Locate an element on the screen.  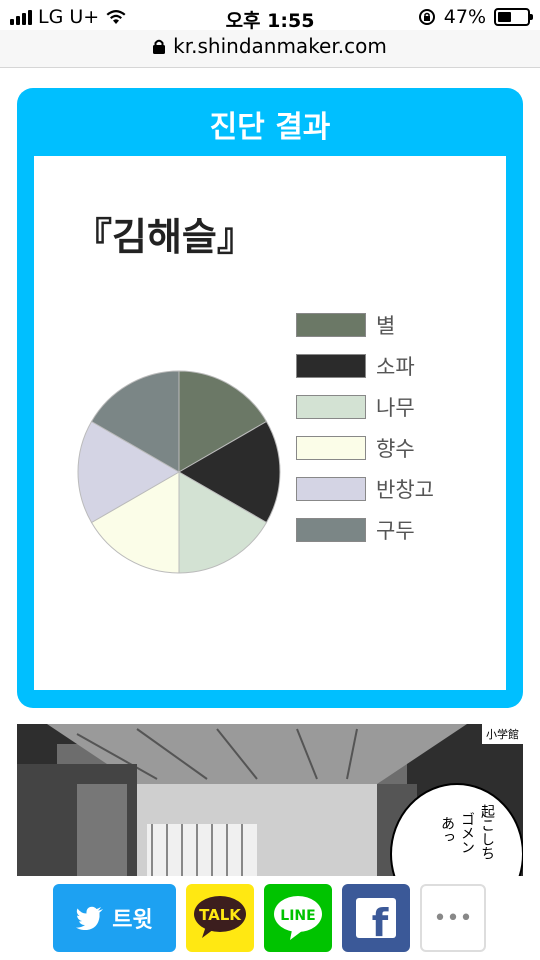
battery-percent: 47% is located at coordinates (464, 17).